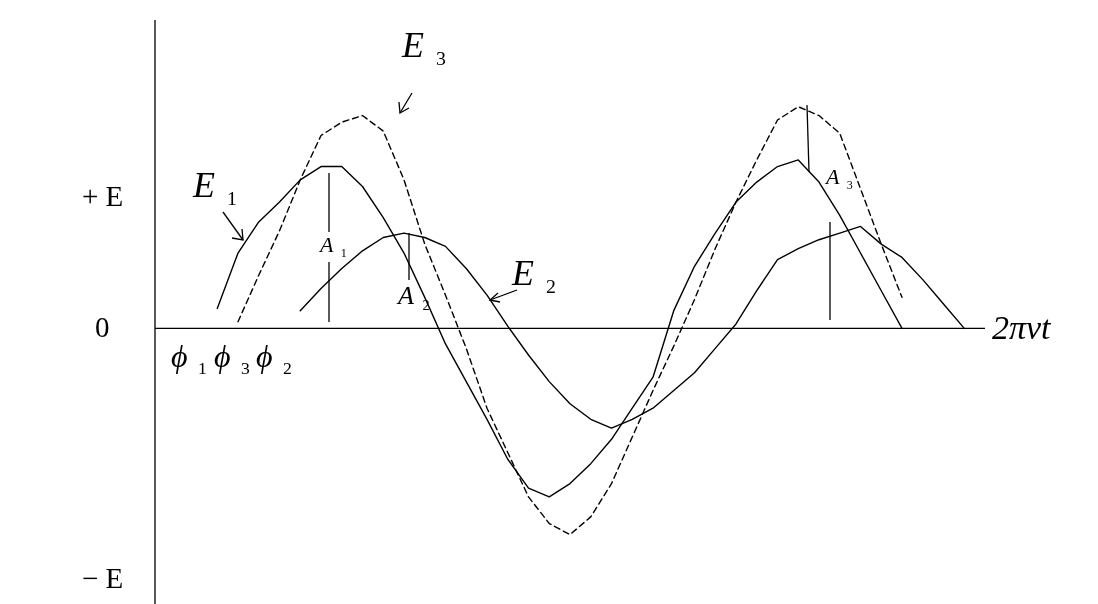 The width and height of the screenshot is (1098, 604). Describe the element at coordinates (102, 327) in the screenshot. I see `text: 0` at that location.